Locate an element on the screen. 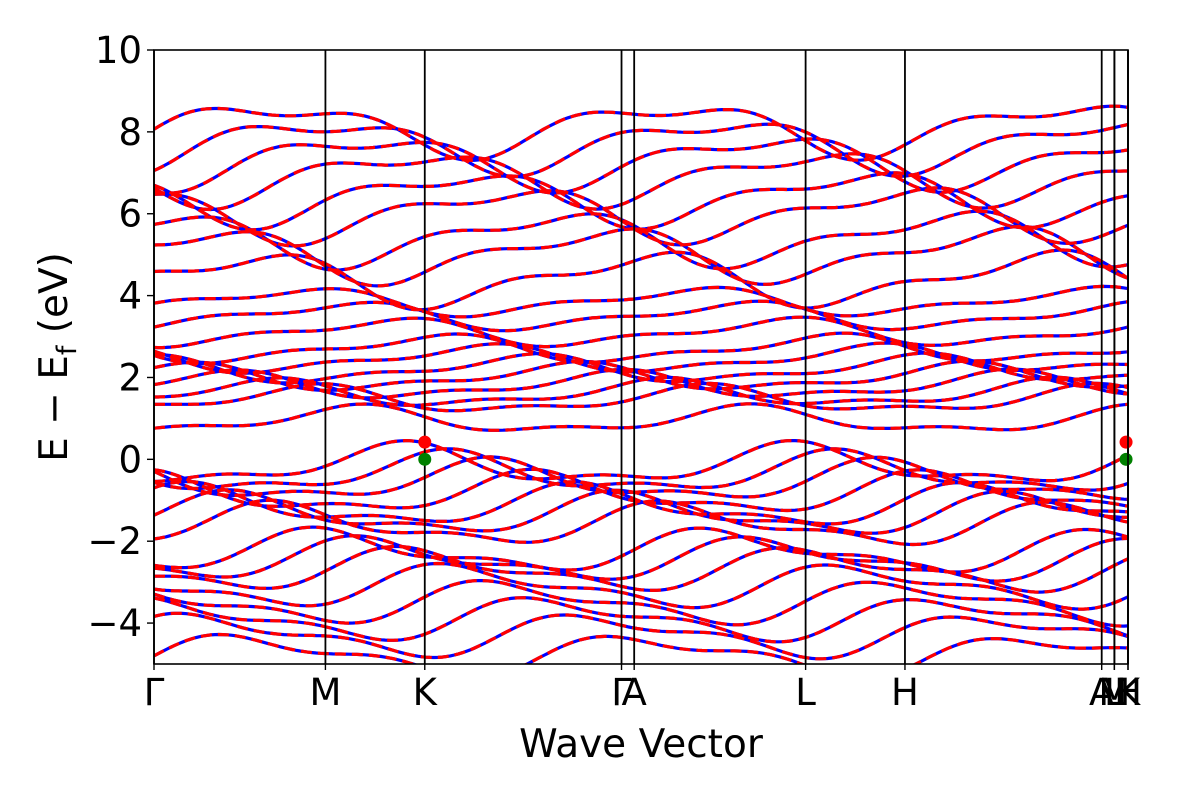 This screenshot has height=800, width=1200. y-tick-label-3: 2 is located at coordinates (130, 377).